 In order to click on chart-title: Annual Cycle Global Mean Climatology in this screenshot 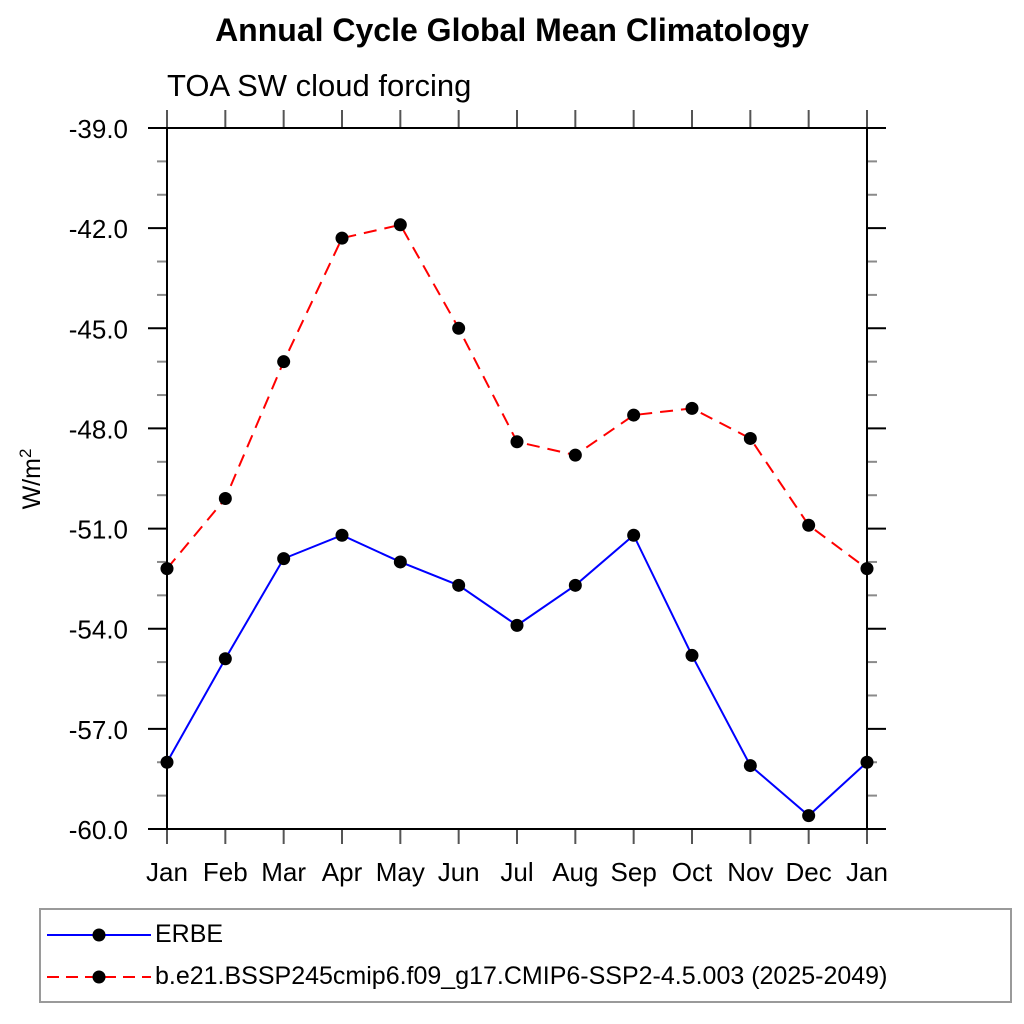, I will do `click(512, 30)`.